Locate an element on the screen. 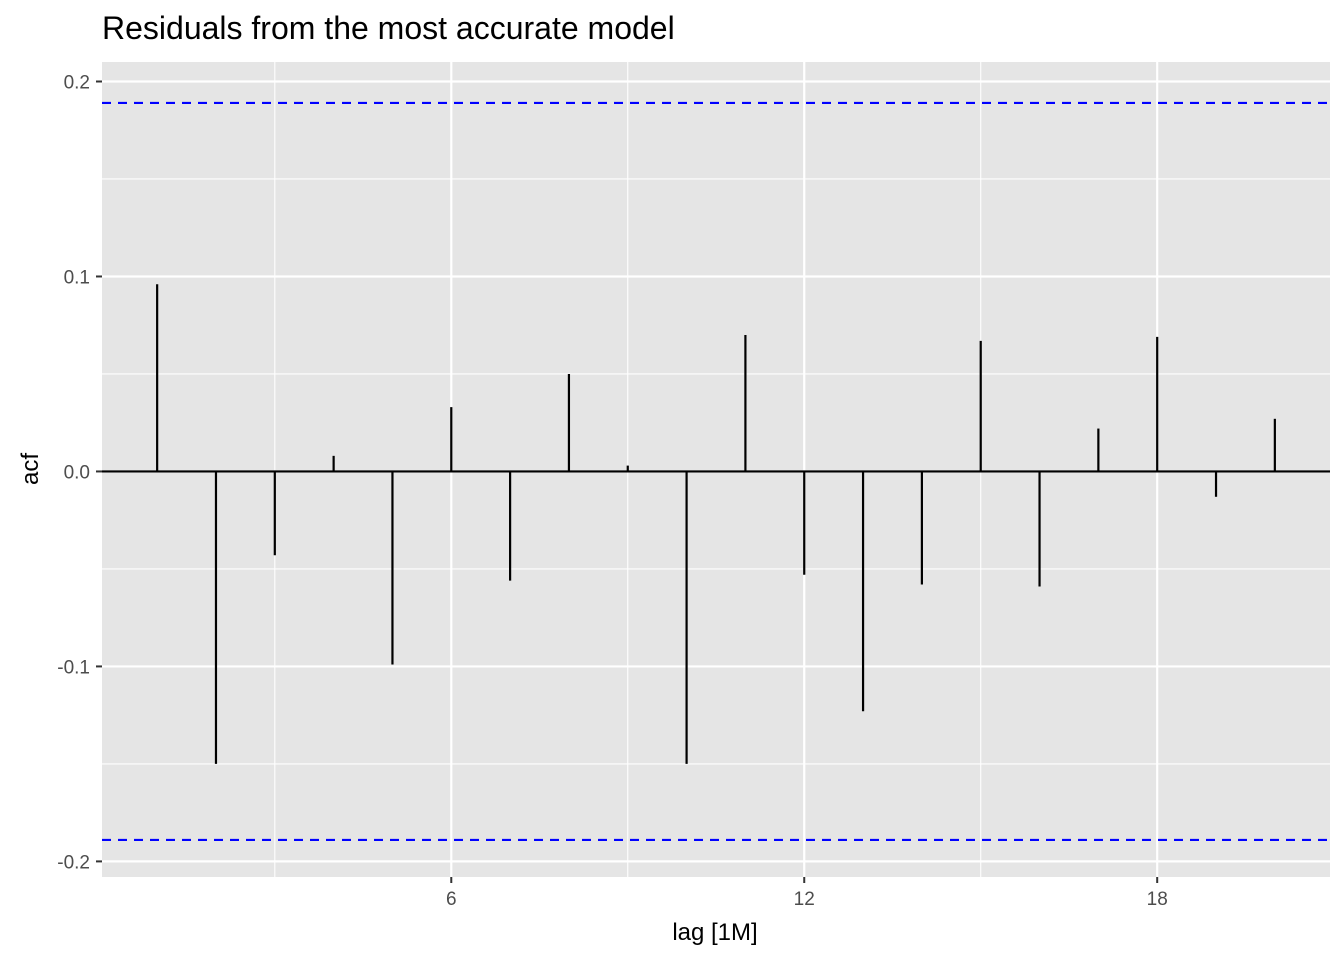 Image resolution: width=1344 pixels, height=960 pixels. y-axis: -0.2 -0.1 0.0 0.1 0.2 is located at coordinates (79, 472).